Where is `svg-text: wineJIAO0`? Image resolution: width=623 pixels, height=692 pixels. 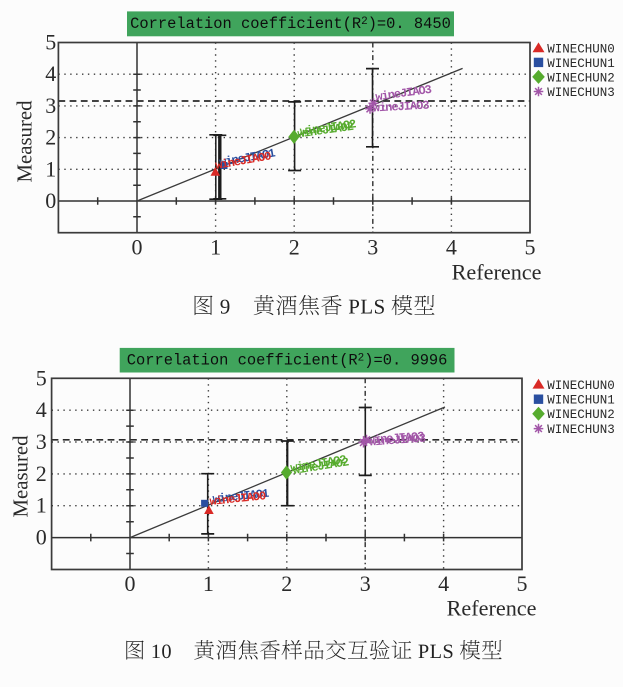 svg-text: wineJIAO0 is located at coordinates (238, 499).